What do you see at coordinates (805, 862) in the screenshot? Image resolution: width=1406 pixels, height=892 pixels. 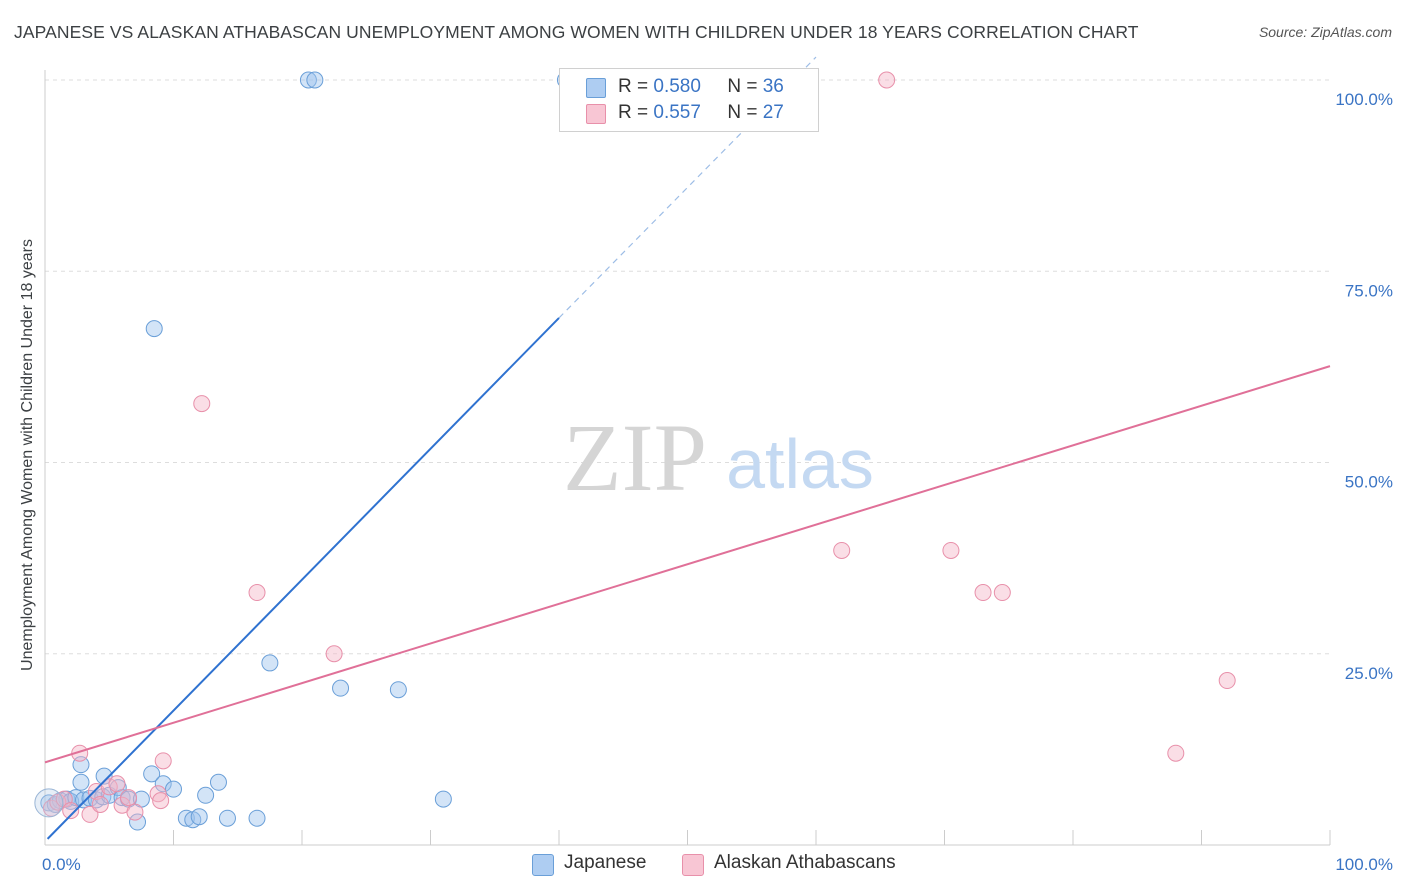 I see `bottom-legend-label-alaskan: Alaskan Athabascans` at bounding box center [805, 862].